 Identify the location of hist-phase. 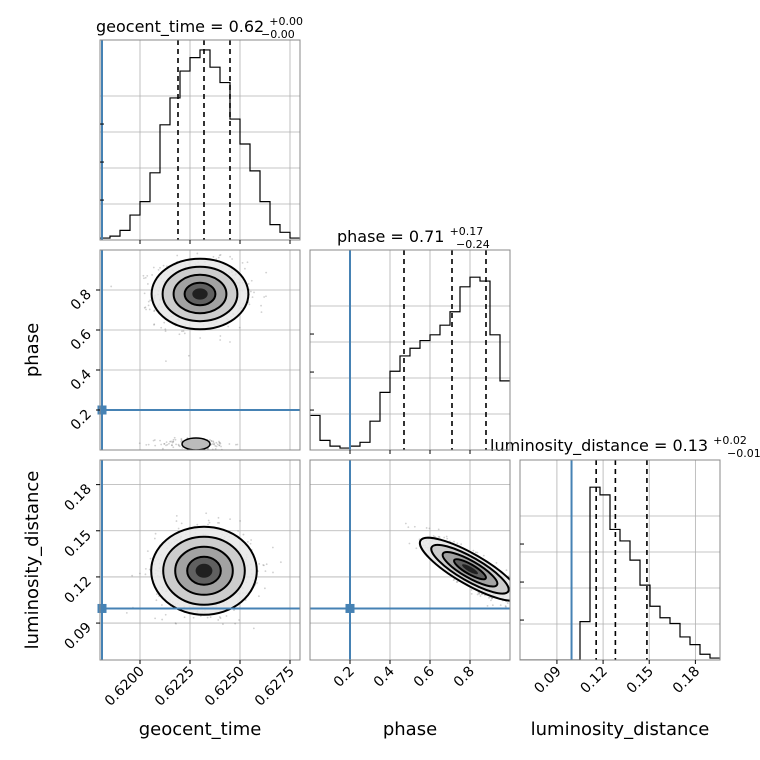
(410, 363).